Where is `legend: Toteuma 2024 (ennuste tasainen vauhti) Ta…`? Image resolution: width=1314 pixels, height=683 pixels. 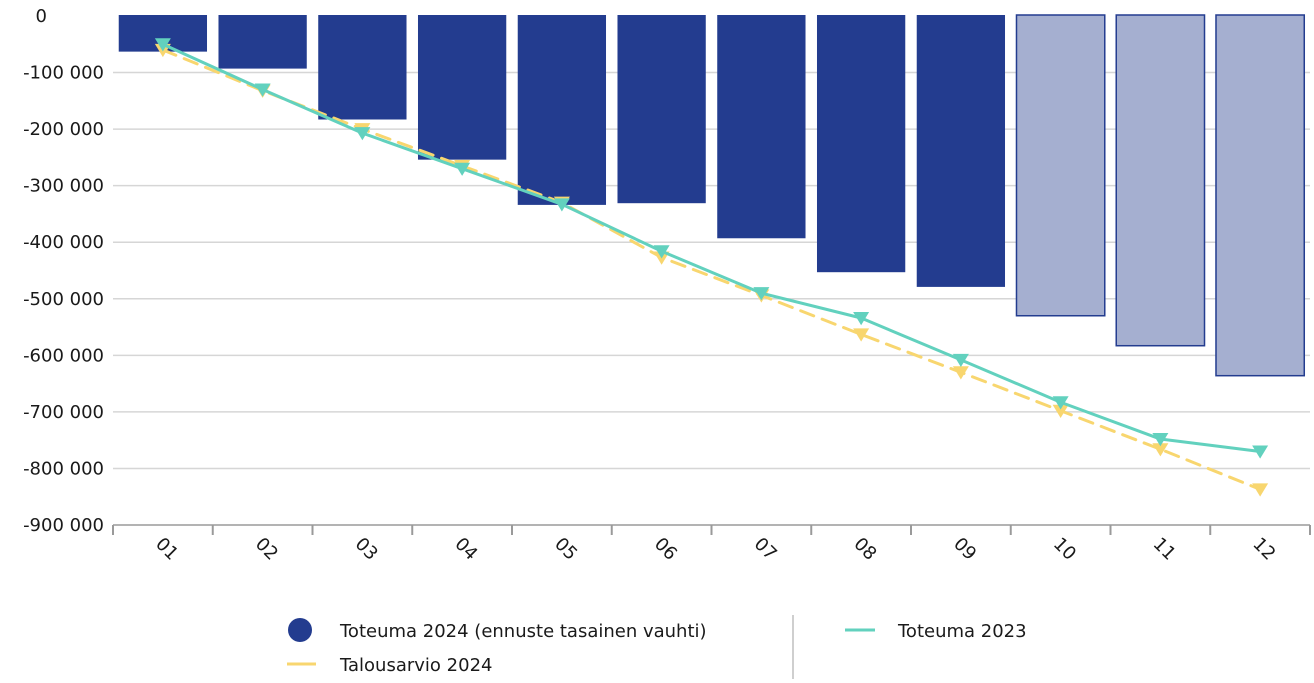
legend: Toteuma 2024 (ennuste tasainen vauhti) Ta… is located at coordinates (657, 647).